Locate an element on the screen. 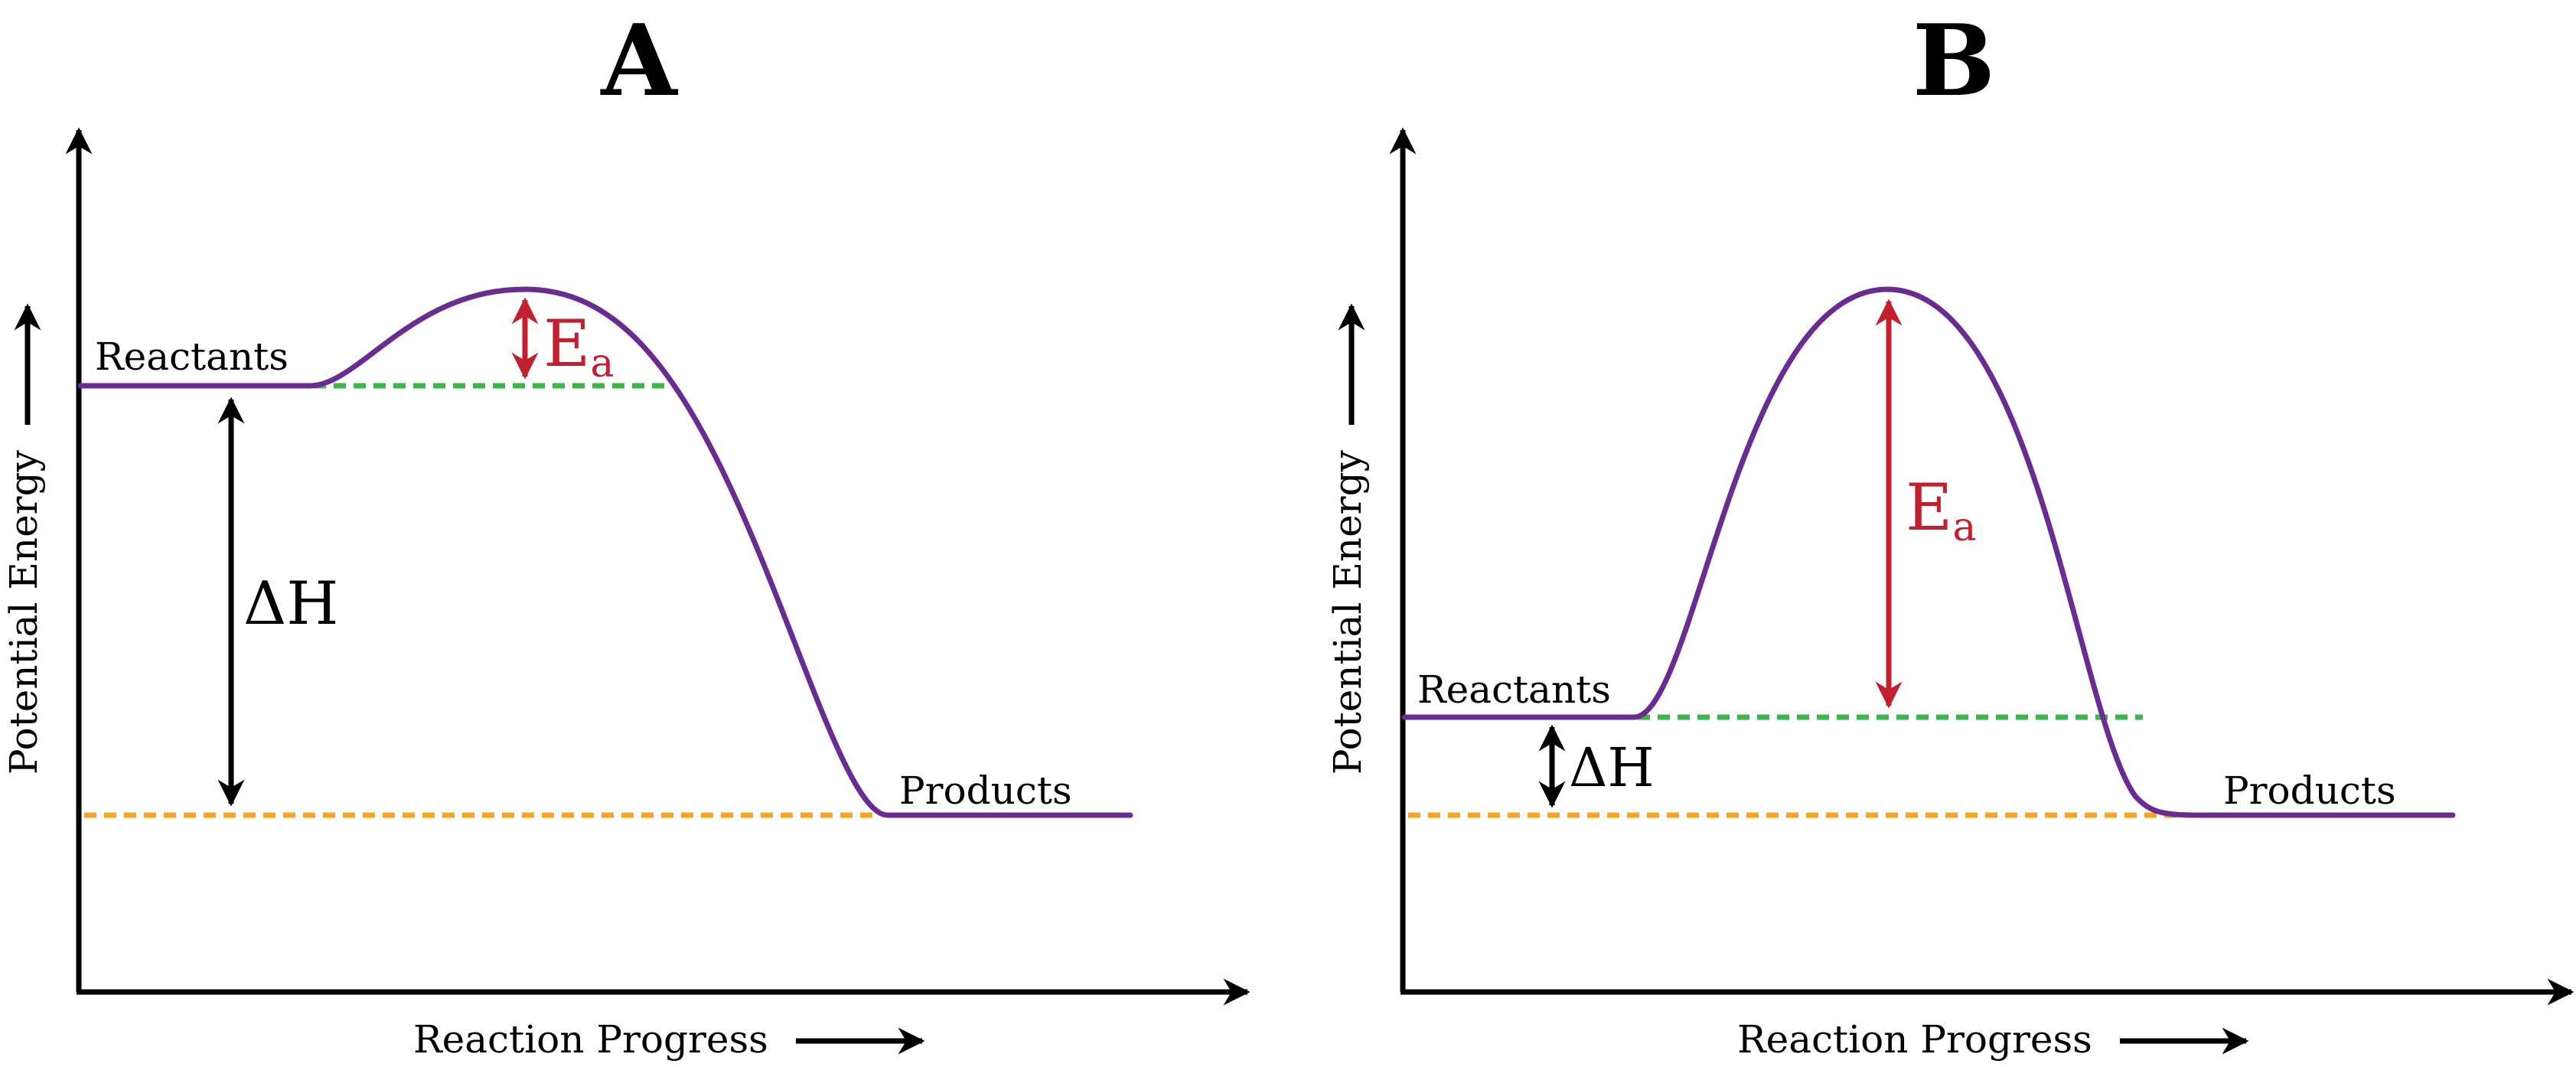  panel-b-products-label: Products is located at coordinates (2309, 790).